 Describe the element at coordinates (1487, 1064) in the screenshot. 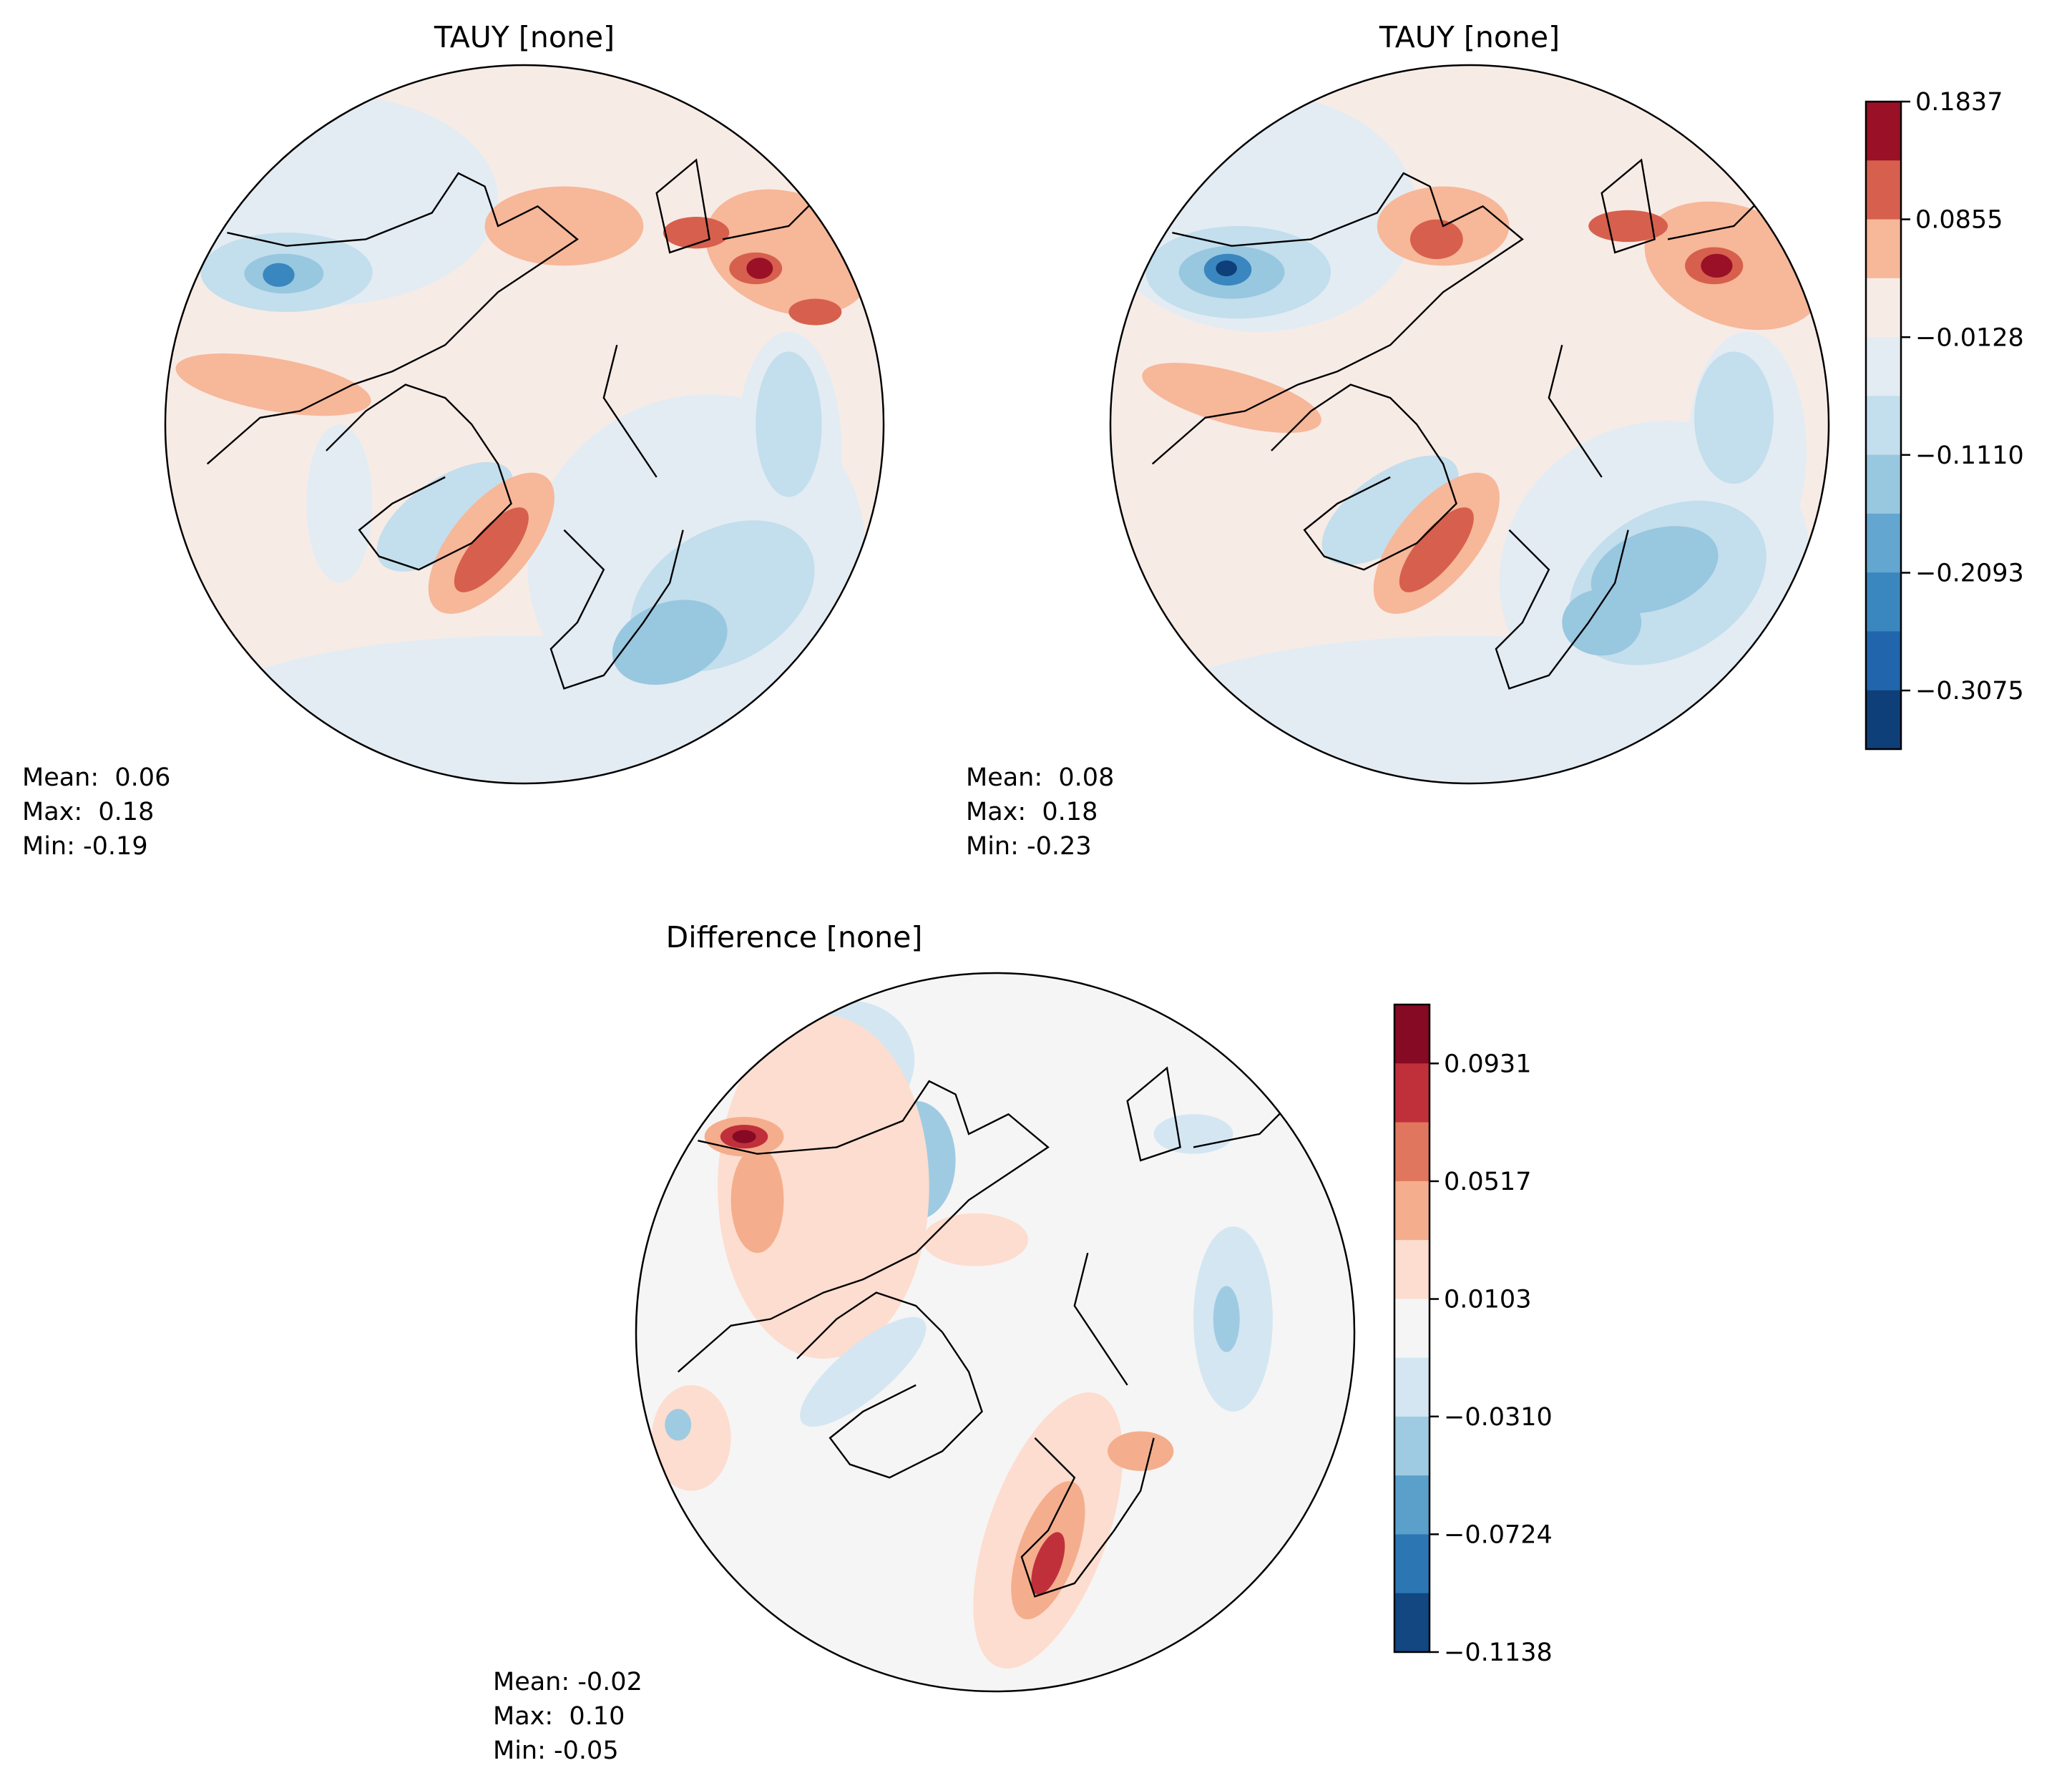

I see `colorbar-tick-label: 0.0931` at that location.